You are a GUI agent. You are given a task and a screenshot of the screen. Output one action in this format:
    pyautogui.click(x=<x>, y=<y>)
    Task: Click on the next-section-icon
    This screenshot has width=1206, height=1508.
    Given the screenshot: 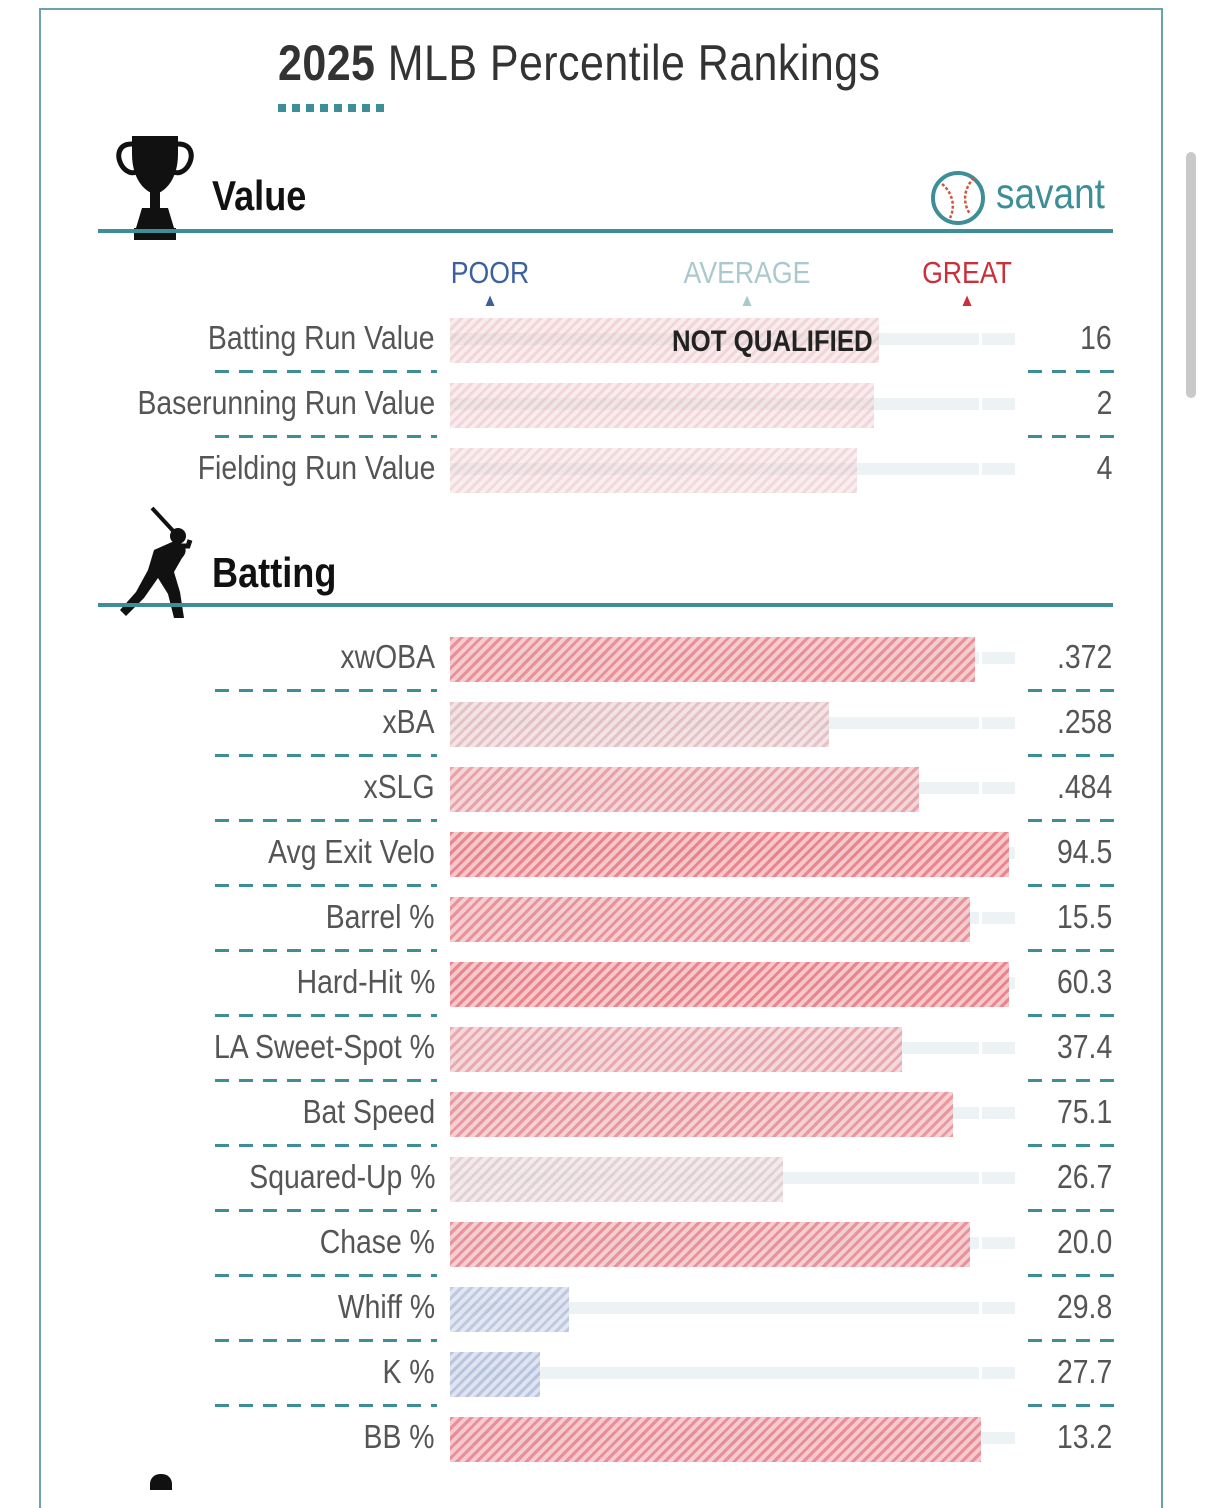 What is the action you would take?
    pyautogui.click(x=161, y=1482)
    